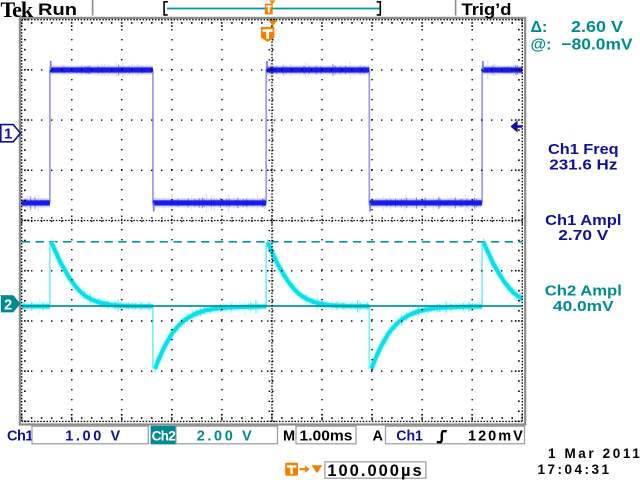 This screenshot has height=480, width=640. Describe the element at coordinates (57, 9) in the screenshot. I see `svg-text: Run` at that location.